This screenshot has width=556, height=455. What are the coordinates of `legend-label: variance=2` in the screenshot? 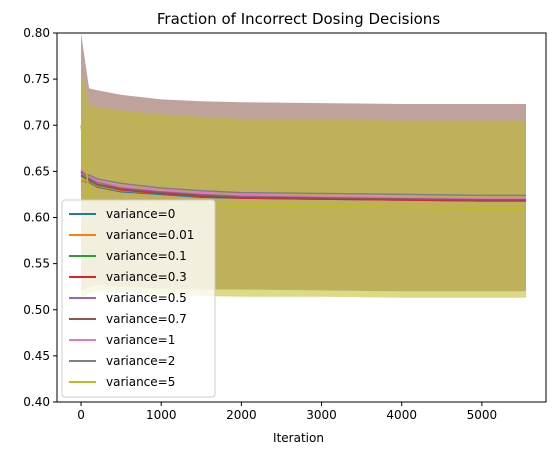 It's located at (140, 361).